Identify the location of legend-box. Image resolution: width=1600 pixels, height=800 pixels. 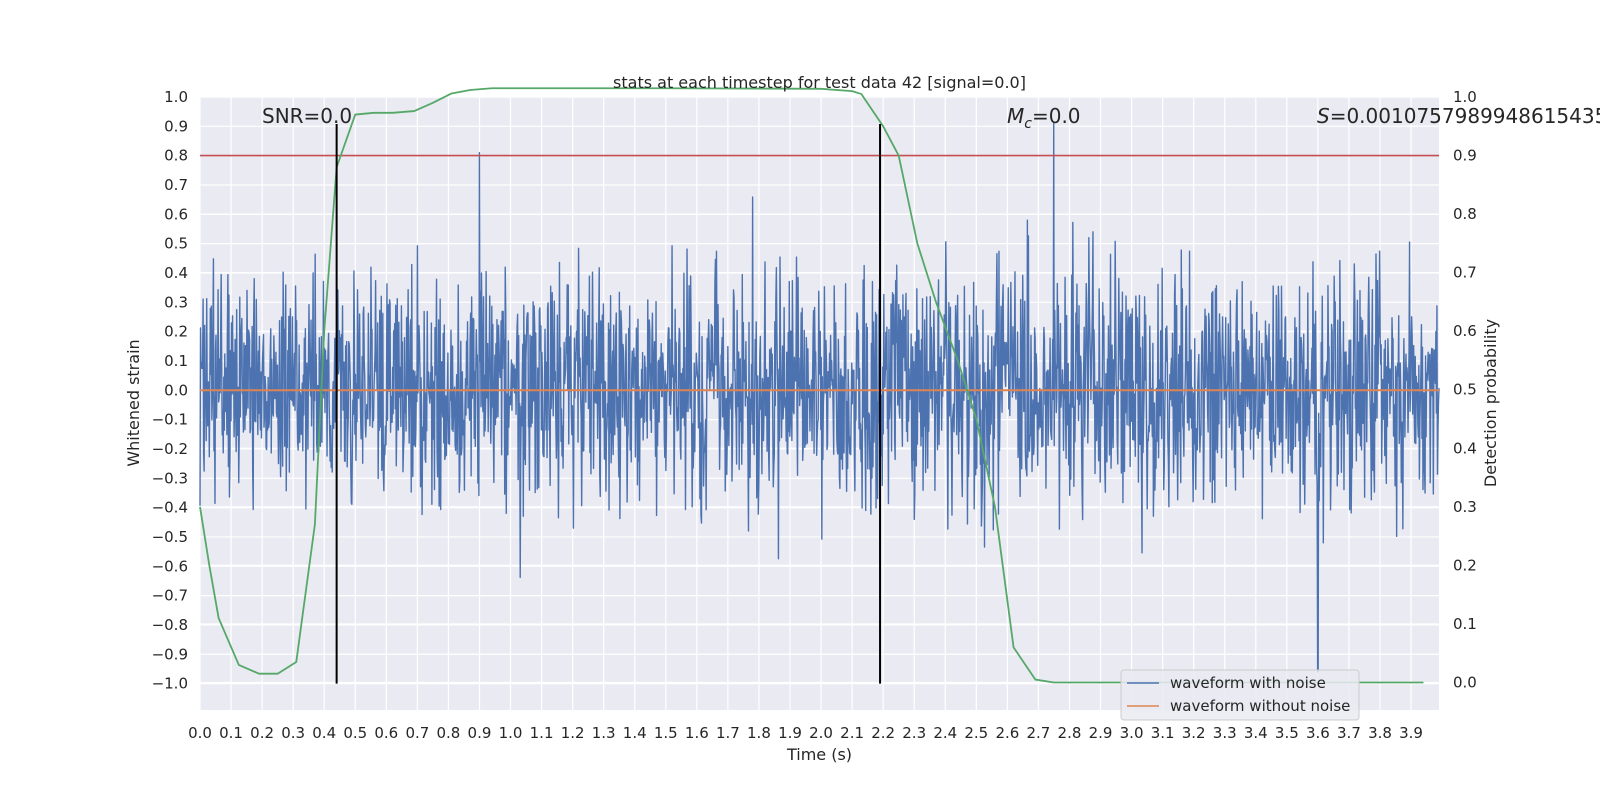
(1240, 695).